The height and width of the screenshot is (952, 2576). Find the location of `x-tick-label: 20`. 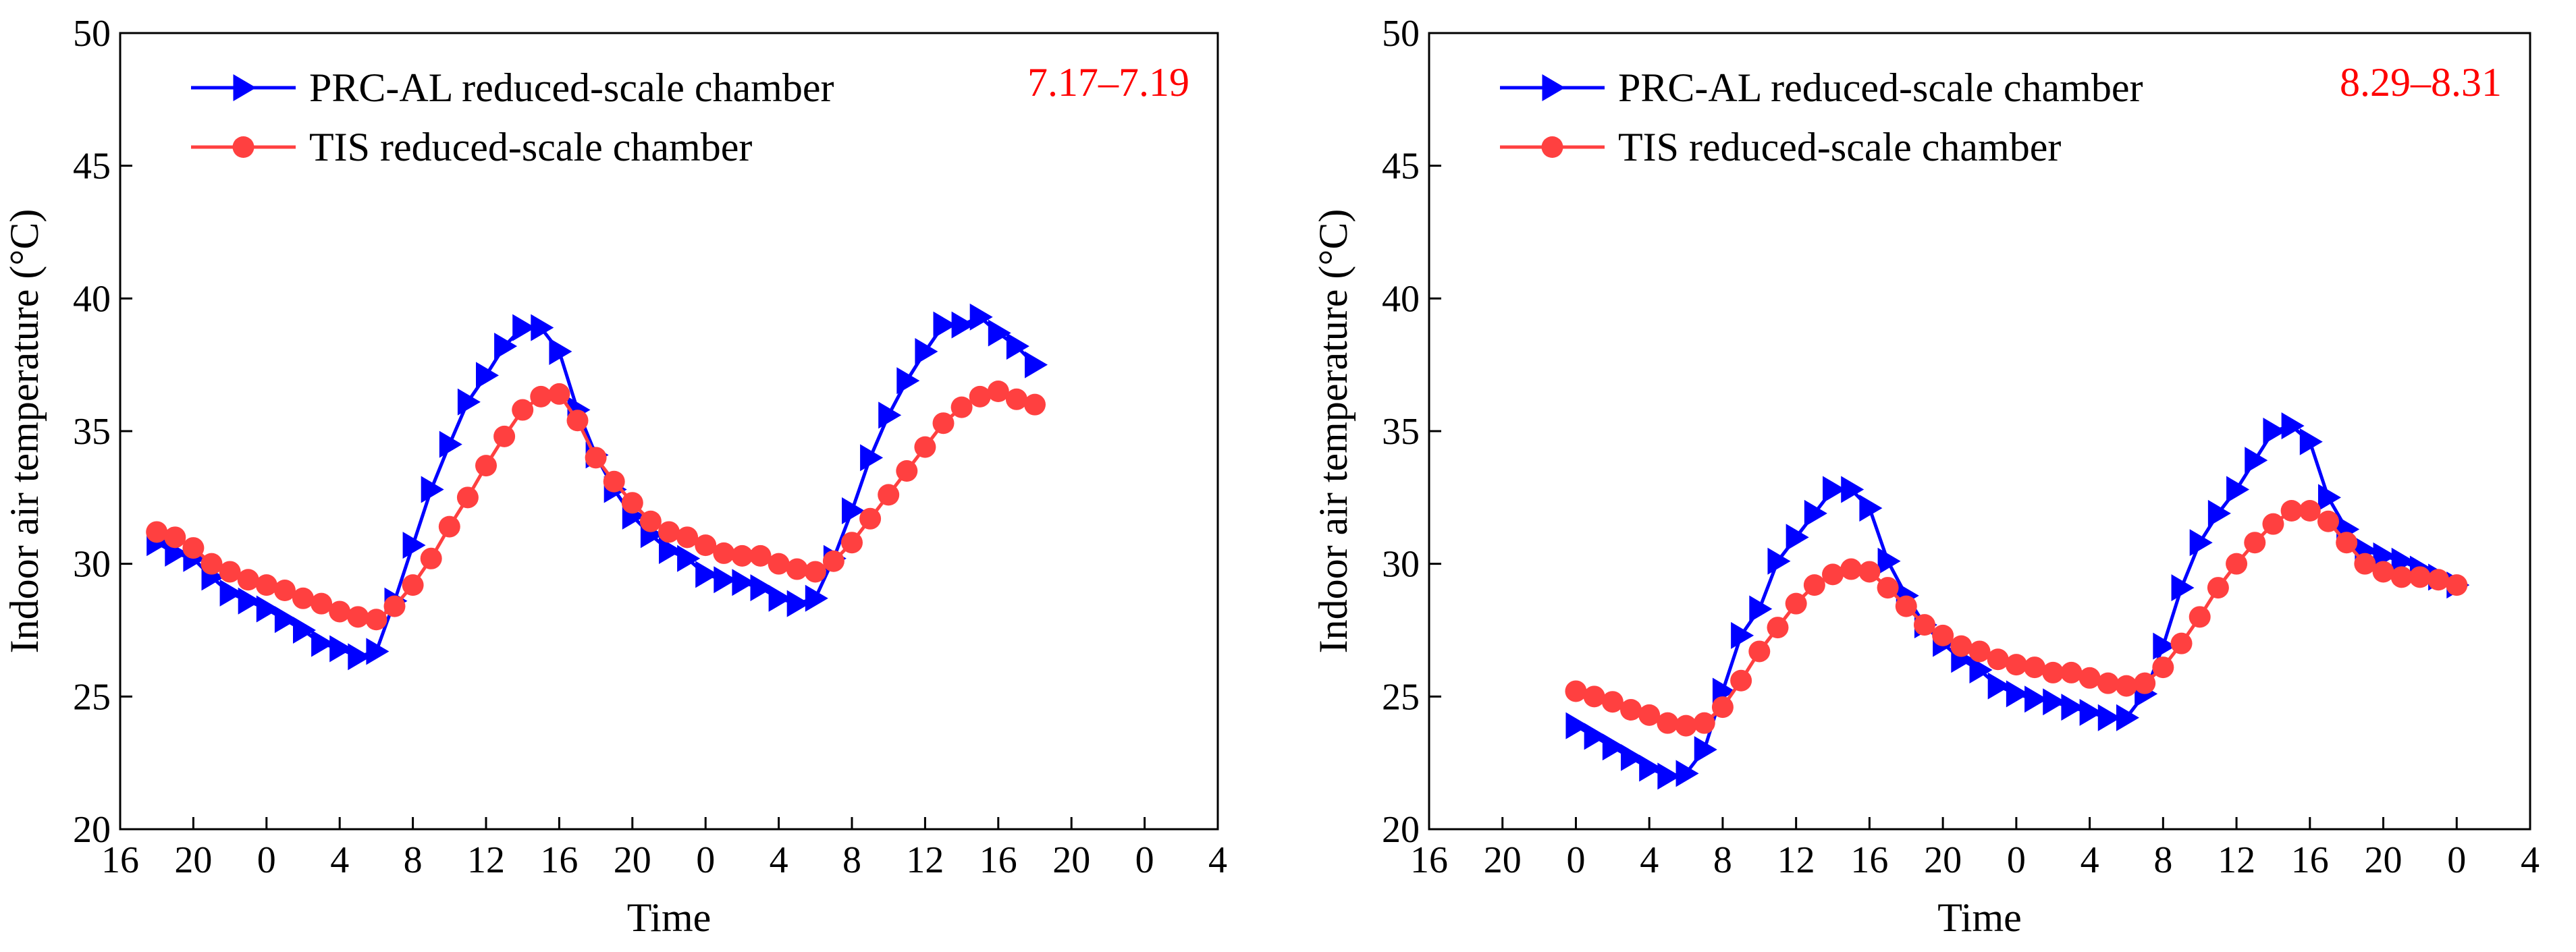

x-tick-label: 20 is located at coordinates (1943, 860).